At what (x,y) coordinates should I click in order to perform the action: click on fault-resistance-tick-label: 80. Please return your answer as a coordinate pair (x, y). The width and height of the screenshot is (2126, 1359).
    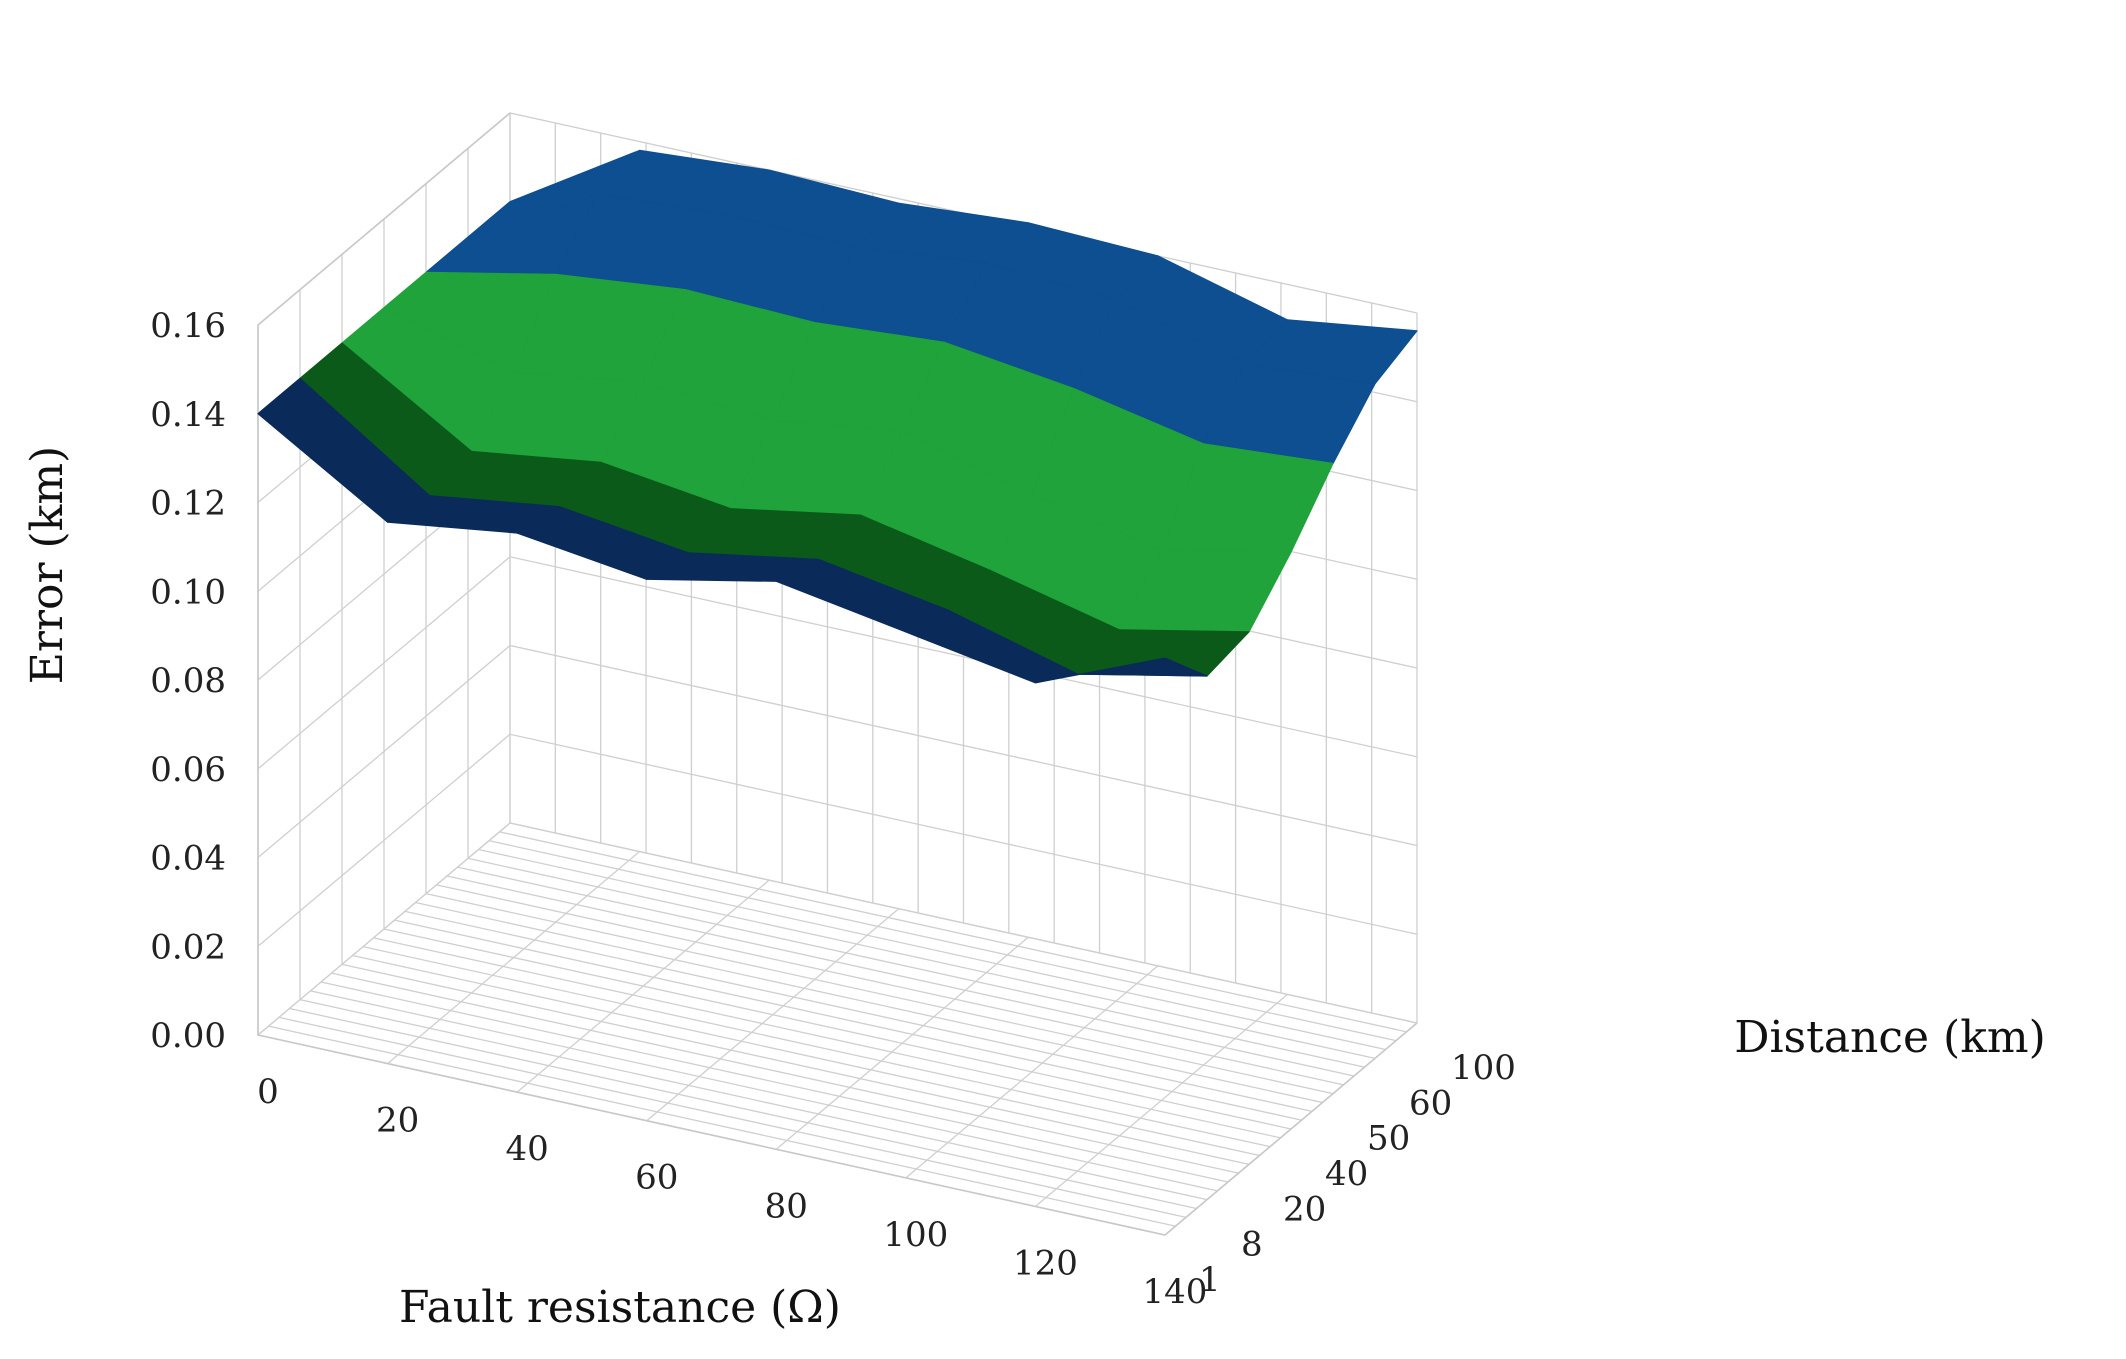
    Looking at the image, I should click on (786, 1206).